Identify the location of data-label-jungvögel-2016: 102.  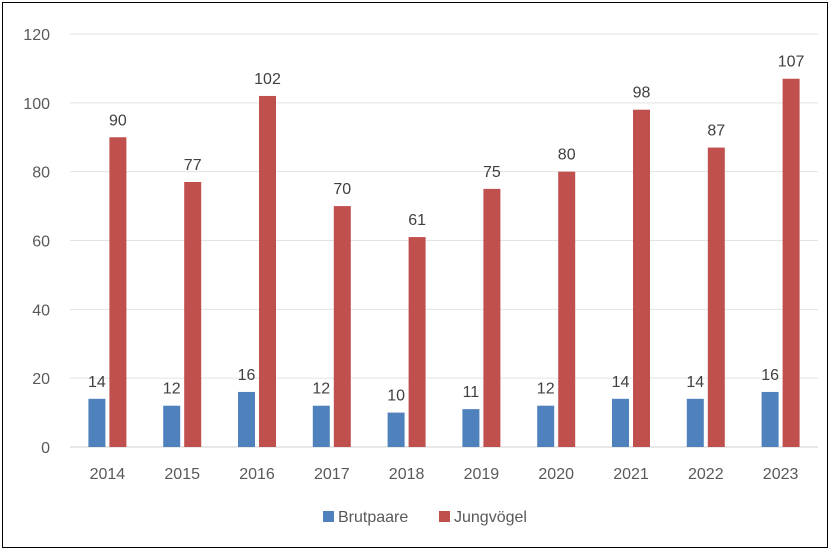
(267, 79).